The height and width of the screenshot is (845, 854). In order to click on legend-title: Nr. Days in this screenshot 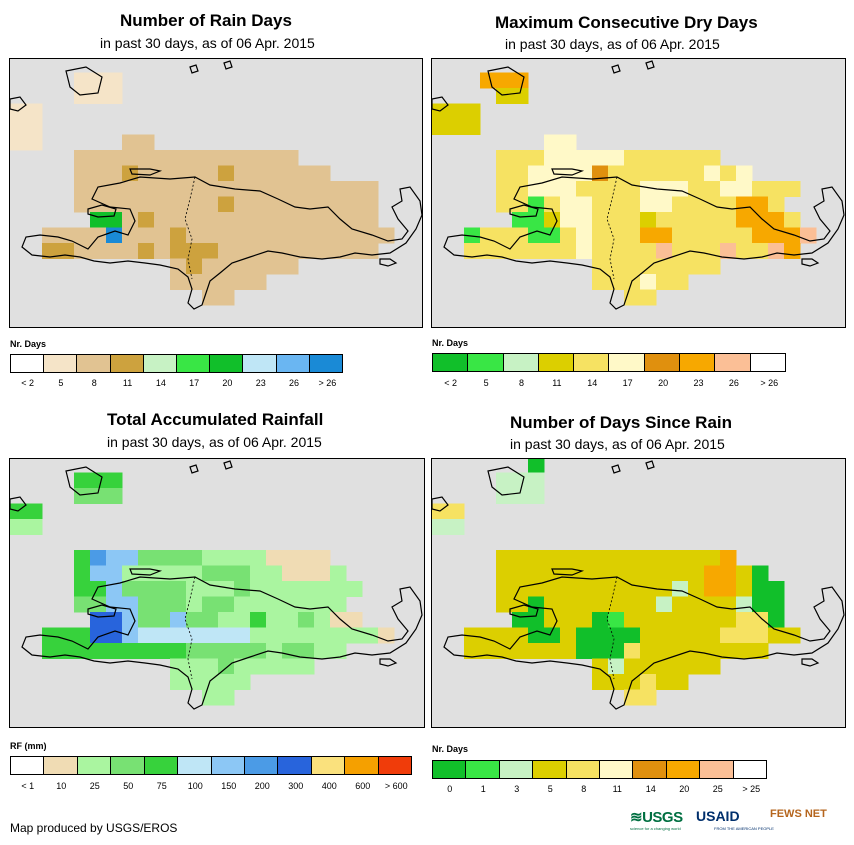, I will do `click(450, 749)`.